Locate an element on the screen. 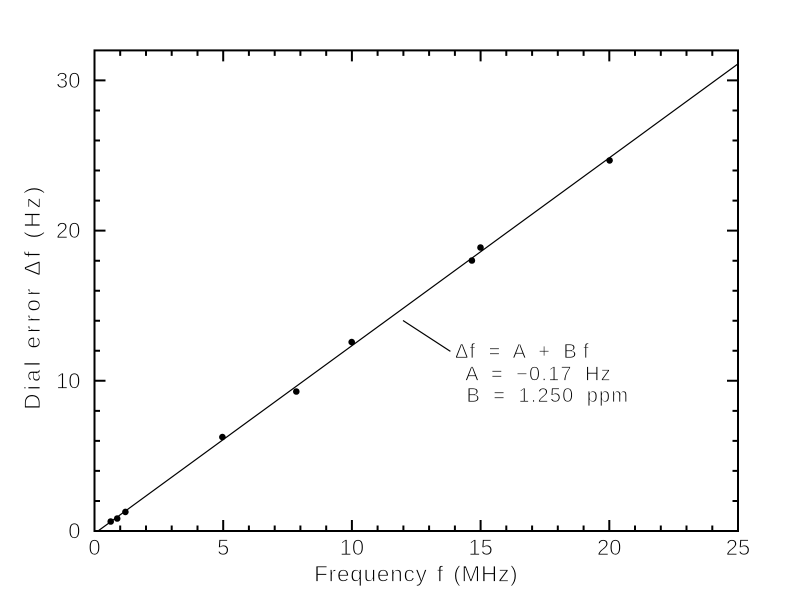 Image resolution: width=792 pixels, height=612 pixels. svg-text: A = −0.17 Hz is located at coordinates (538, 375).